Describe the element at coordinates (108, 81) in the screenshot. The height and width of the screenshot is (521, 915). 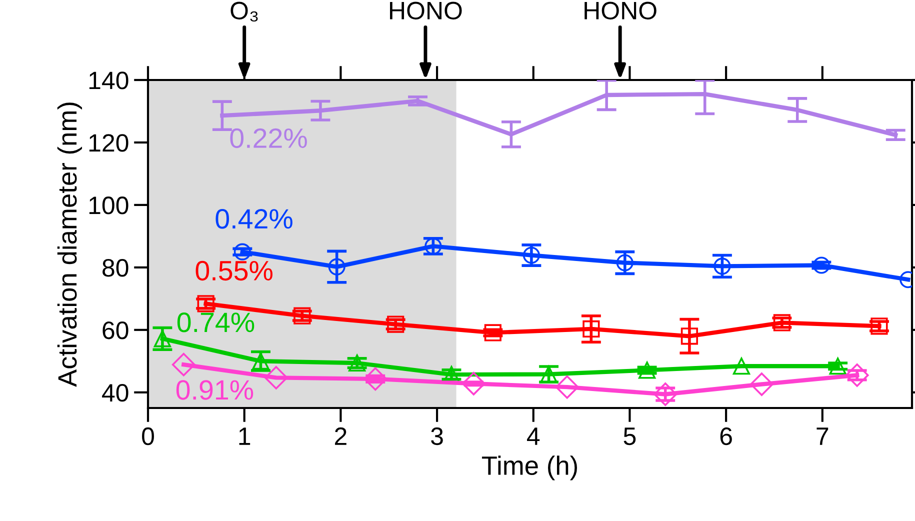
I see `y-tick-label: 140` at that location.